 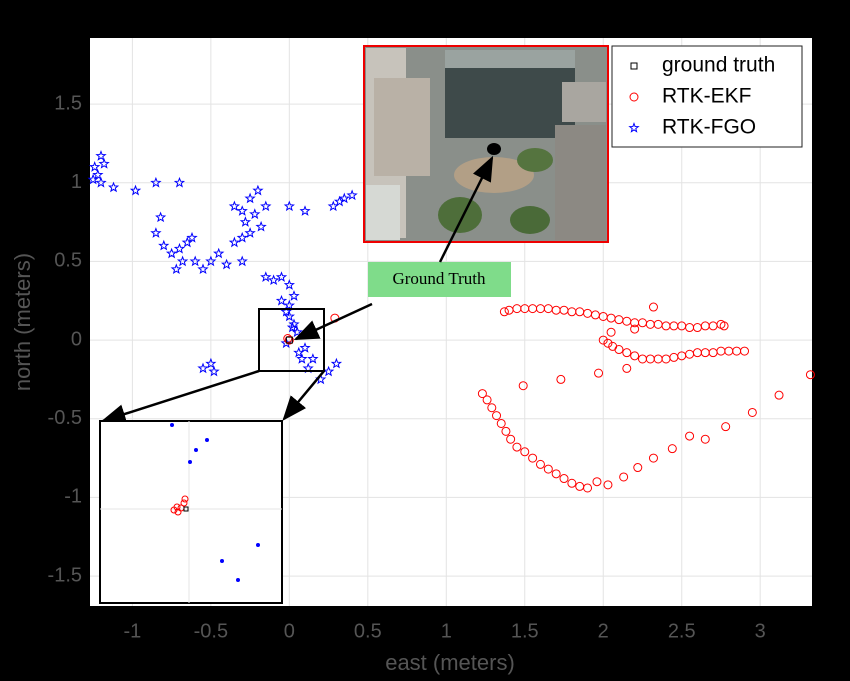 I want to click on legend-label: ground truth, so click(x=718, y=65).